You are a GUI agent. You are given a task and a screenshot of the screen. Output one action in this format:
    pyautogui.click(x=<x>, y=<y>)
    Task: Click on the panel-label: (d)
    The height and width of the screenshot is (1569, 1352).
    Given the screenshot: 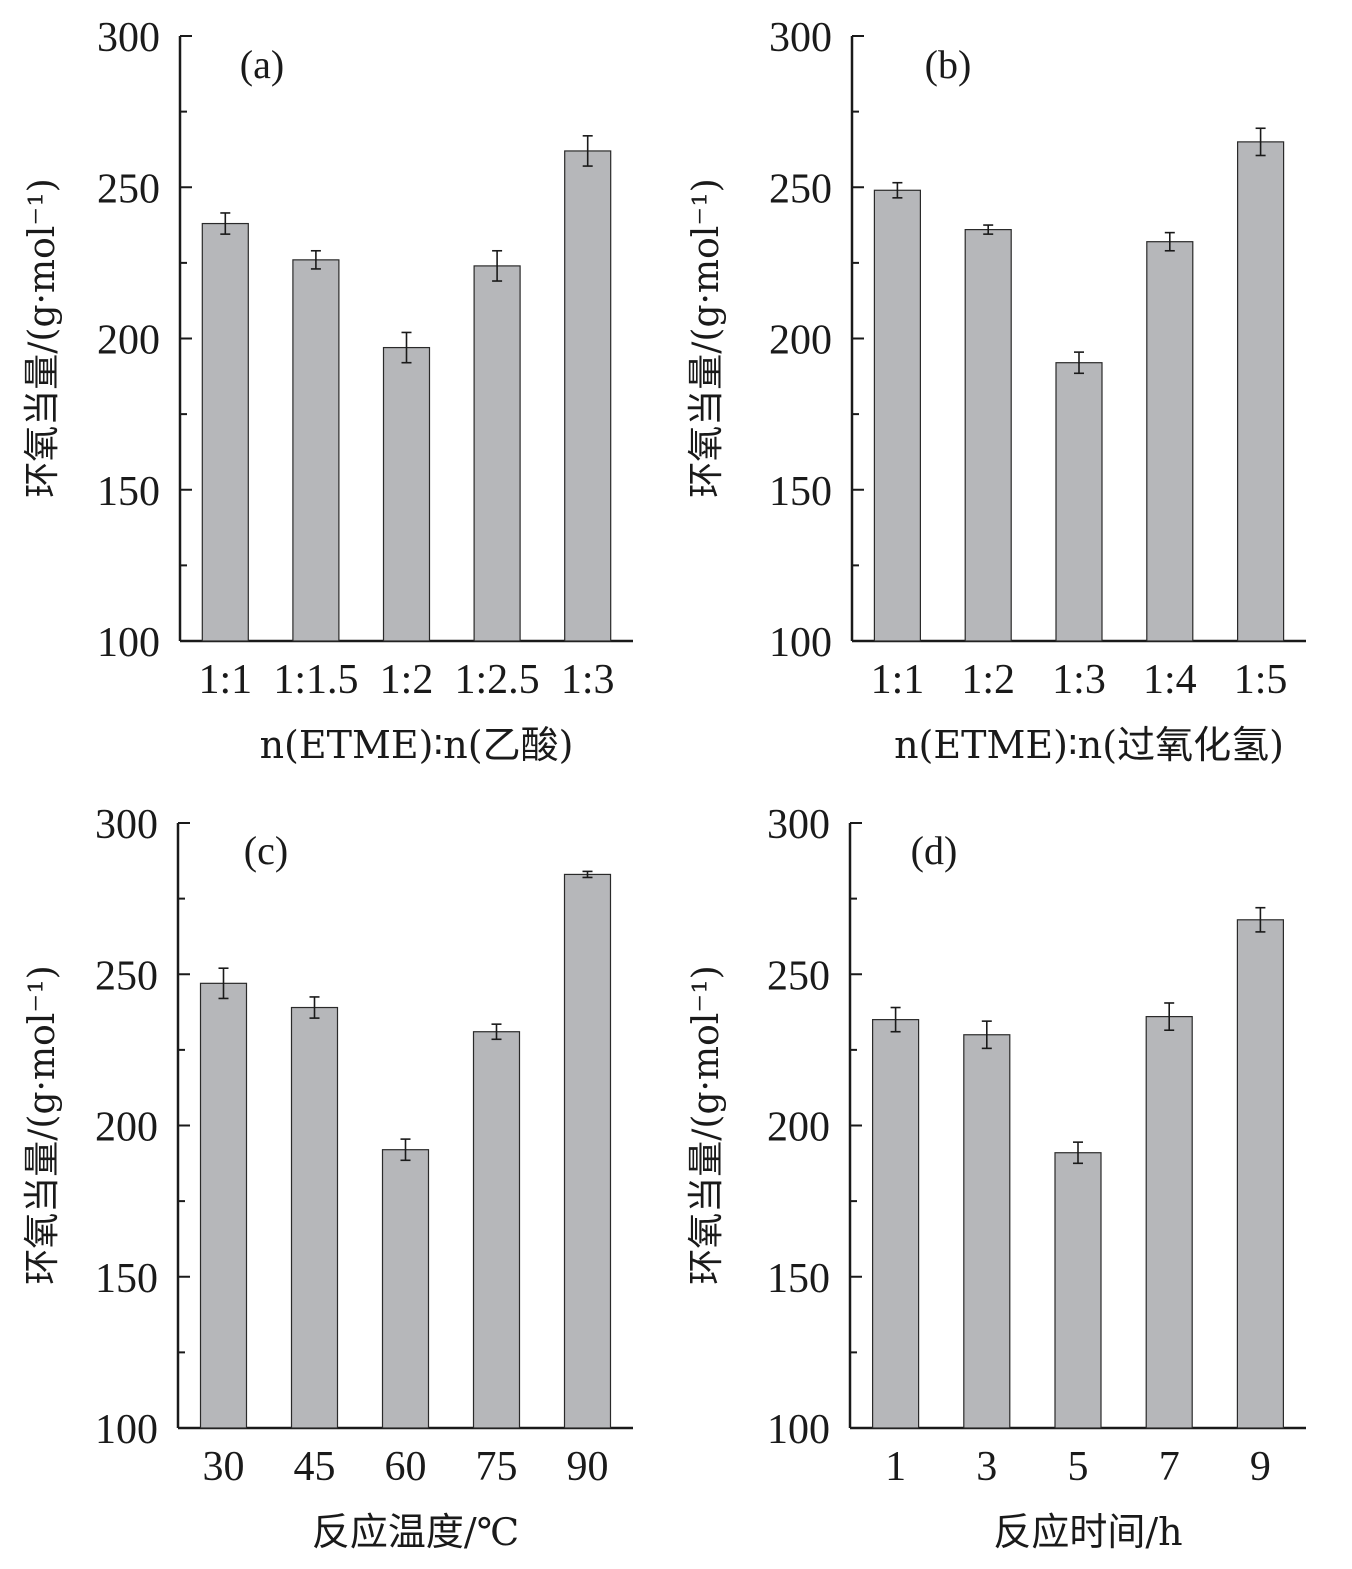 What is the action you would take?
    pyautogui.click(x=934, y=850)
    